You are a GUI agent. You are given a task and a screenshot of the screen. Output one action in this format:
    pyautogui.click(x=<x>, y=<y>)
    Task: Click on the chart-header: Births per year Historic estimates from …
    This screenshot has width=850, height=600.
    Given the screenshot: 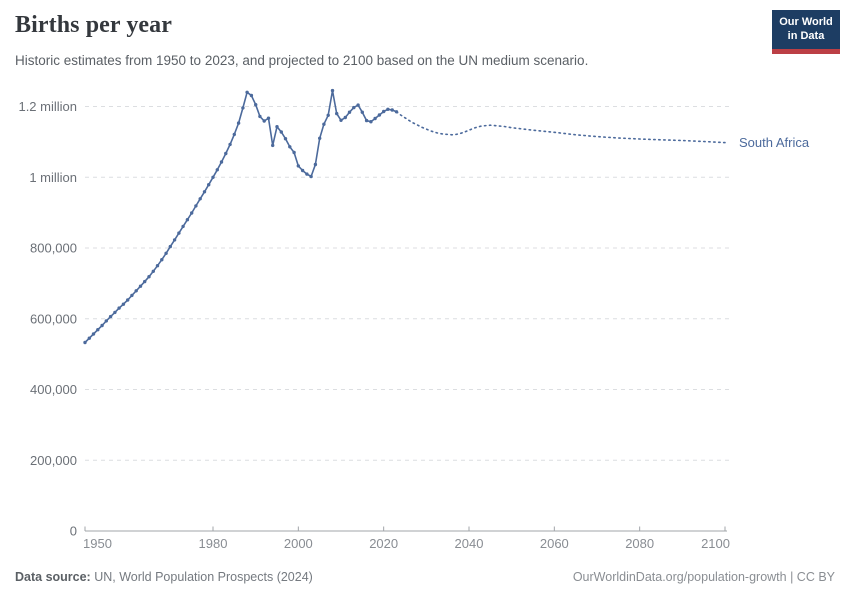 What is the action you would take?
    pyautogui.click(x=425, y=40)
    